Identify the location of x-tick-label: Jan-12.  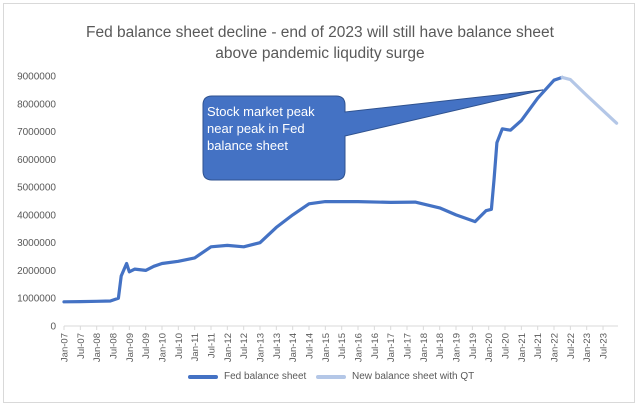
(228, 347).